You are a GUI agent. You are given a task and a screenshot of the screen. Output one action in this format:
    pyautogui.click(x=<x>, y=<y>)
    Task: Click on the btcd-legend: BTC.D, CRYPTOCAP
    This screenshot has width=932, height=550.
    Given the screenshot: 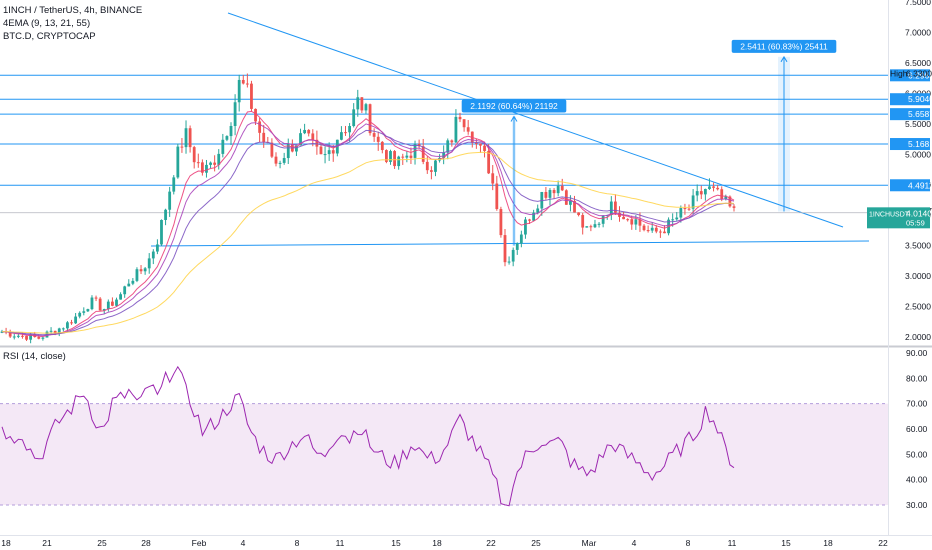 What is the action you would take?
    pyautogui.click(x=49, y=36)
    